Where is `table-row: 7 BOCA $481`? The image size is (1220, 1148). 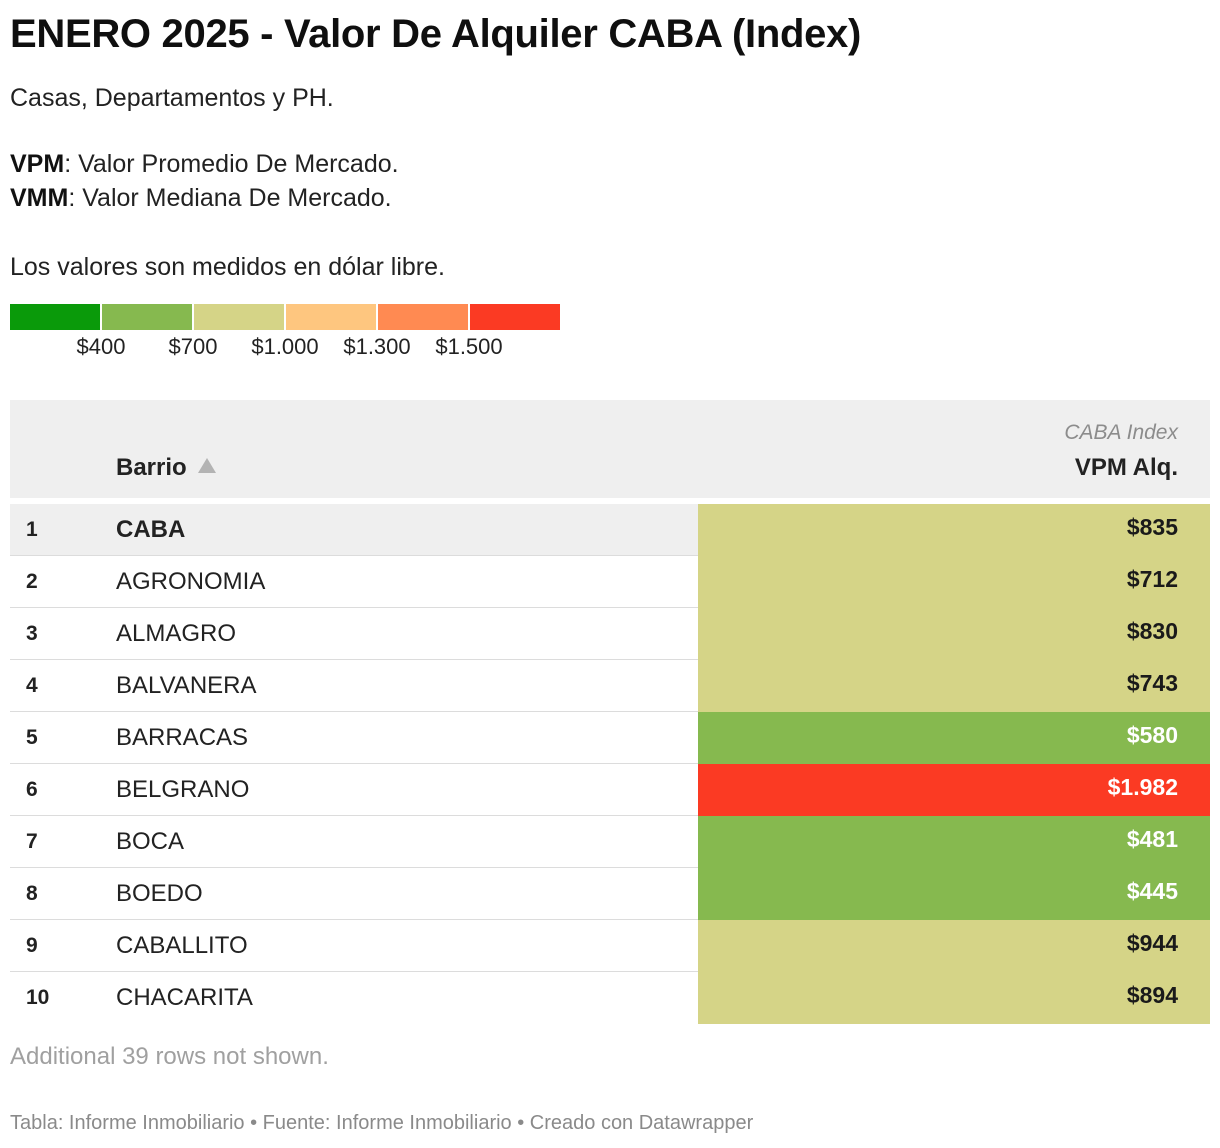
table-row: 7 BOCA $481 is located at coordinates (610, 842).